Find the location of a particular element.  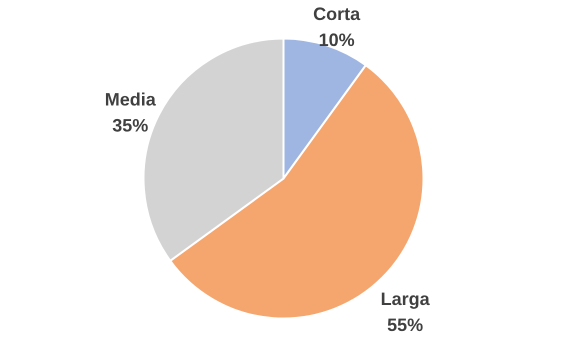

data-label: 35% is located at coordinates (130, 125).